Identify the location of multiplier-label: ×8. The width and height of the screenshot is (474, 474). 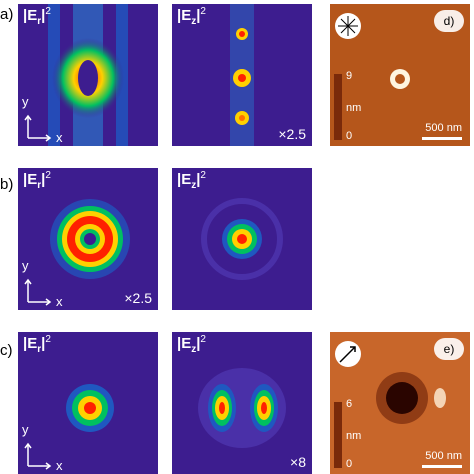
(298, 462).